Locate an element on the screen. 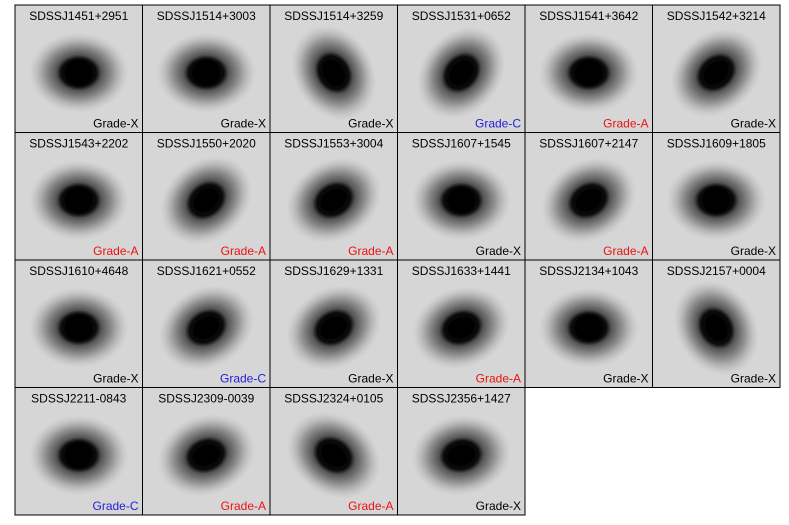 Image resolution: width=789 pixels, height=525 pixels. panel: SDSSJ1451+2951 Grade-X is located at coordinates (78, 68).